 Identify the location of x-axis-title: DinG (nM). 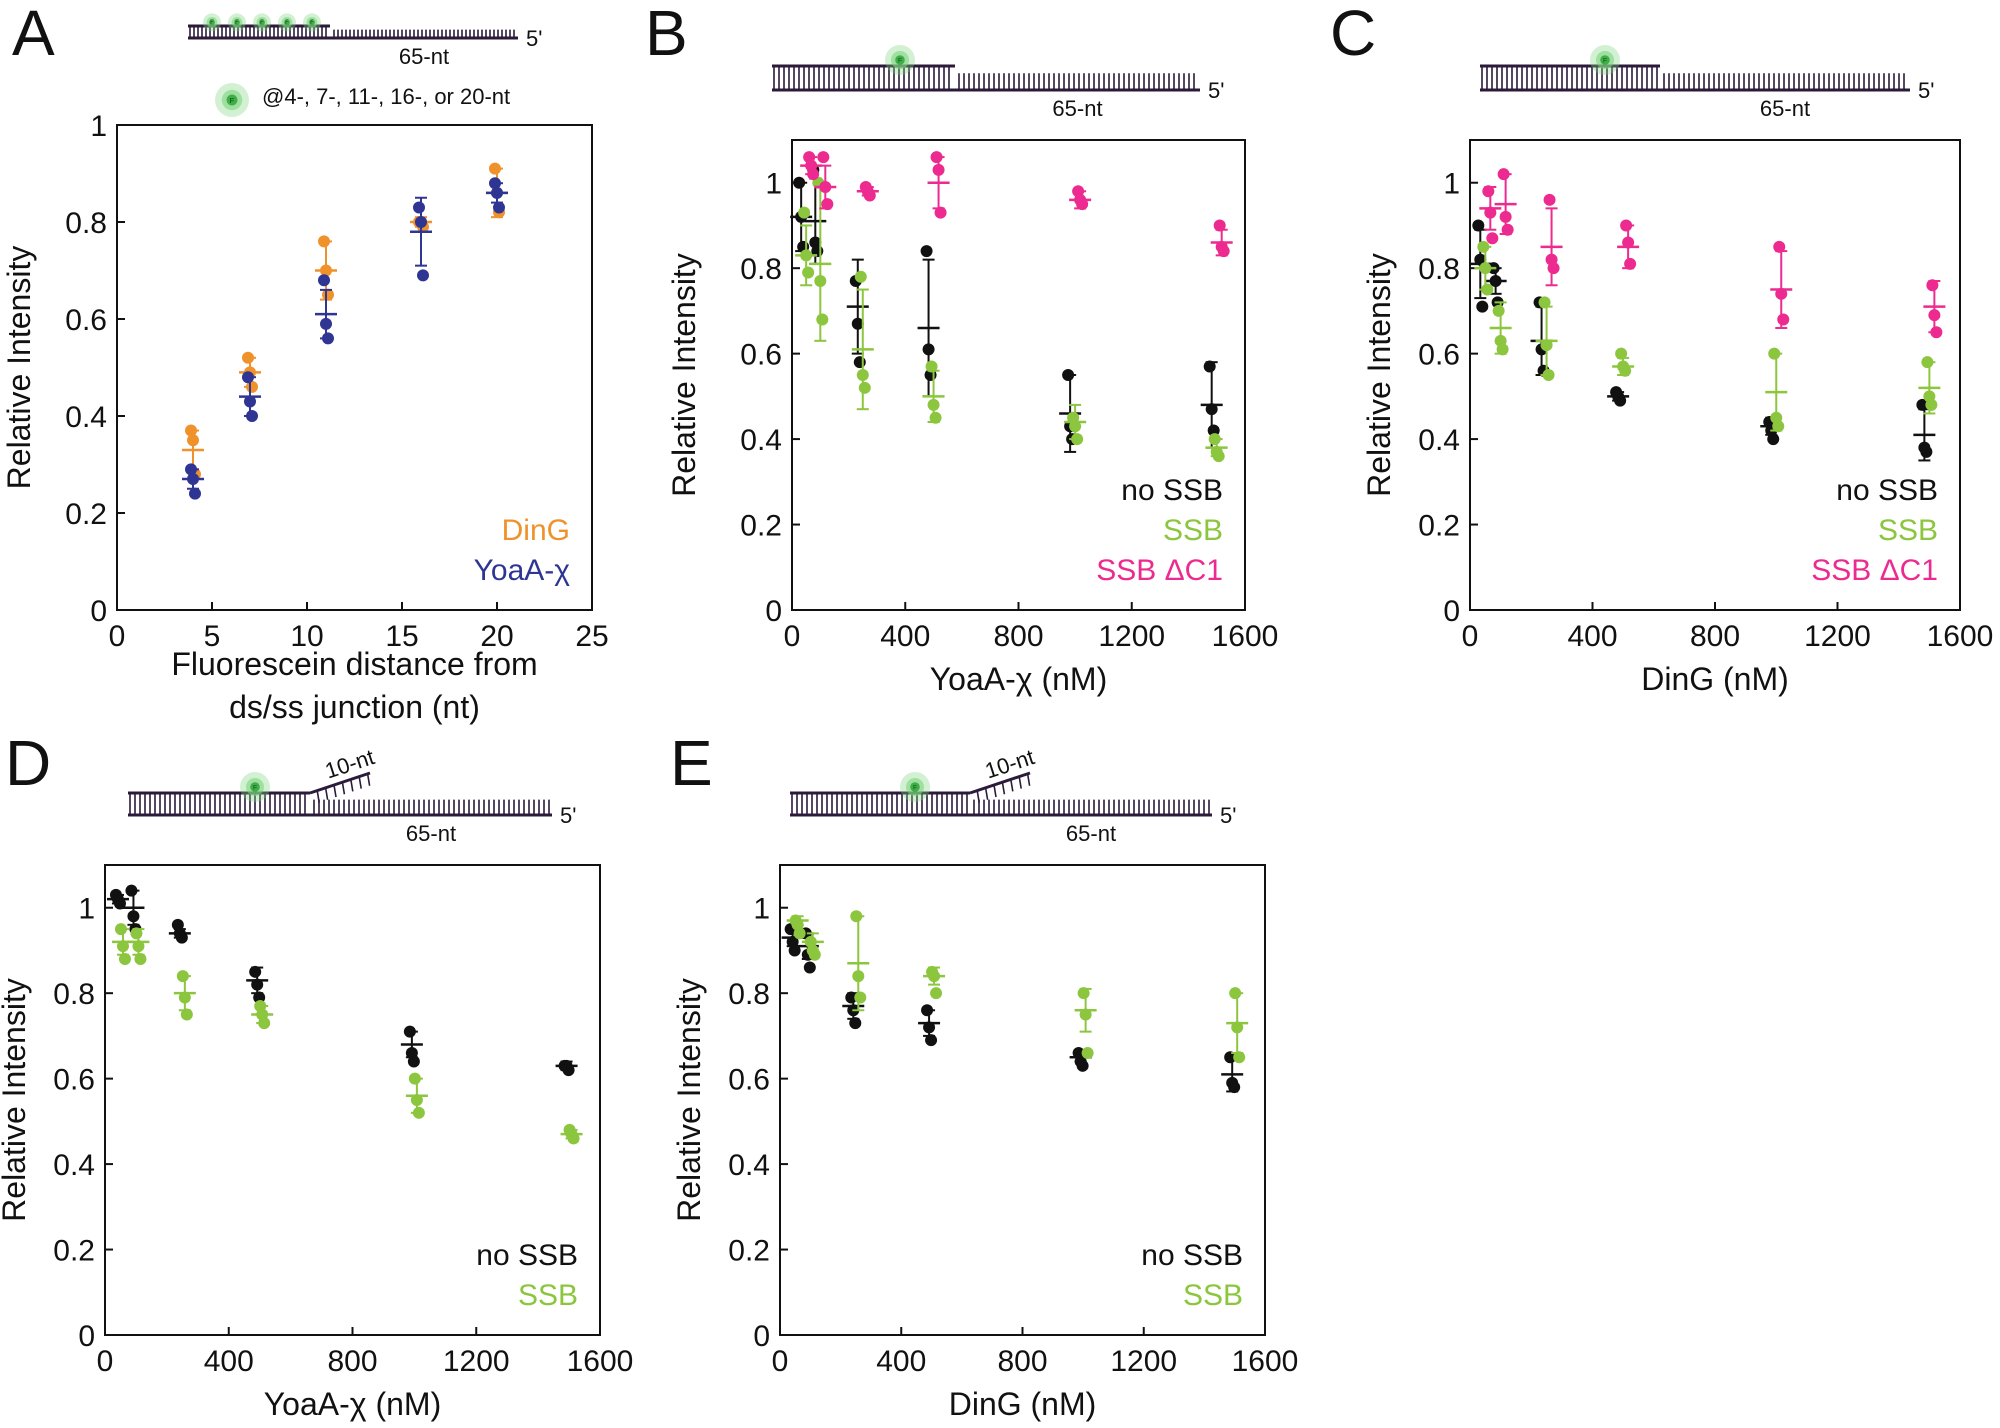
(1023, 1404).